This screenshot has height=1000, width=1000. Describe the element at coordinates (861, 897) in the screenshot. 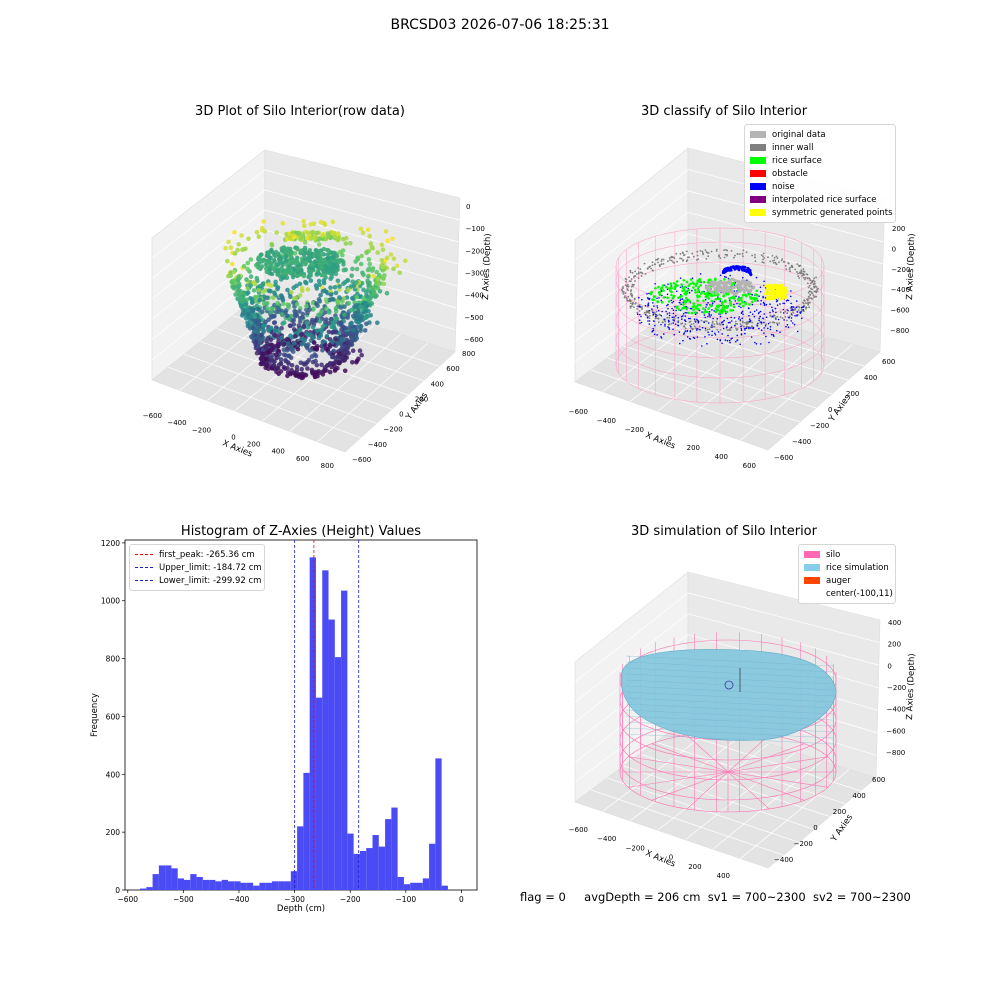

I see `sv2-text: sv2 = 700~2300` at that location.